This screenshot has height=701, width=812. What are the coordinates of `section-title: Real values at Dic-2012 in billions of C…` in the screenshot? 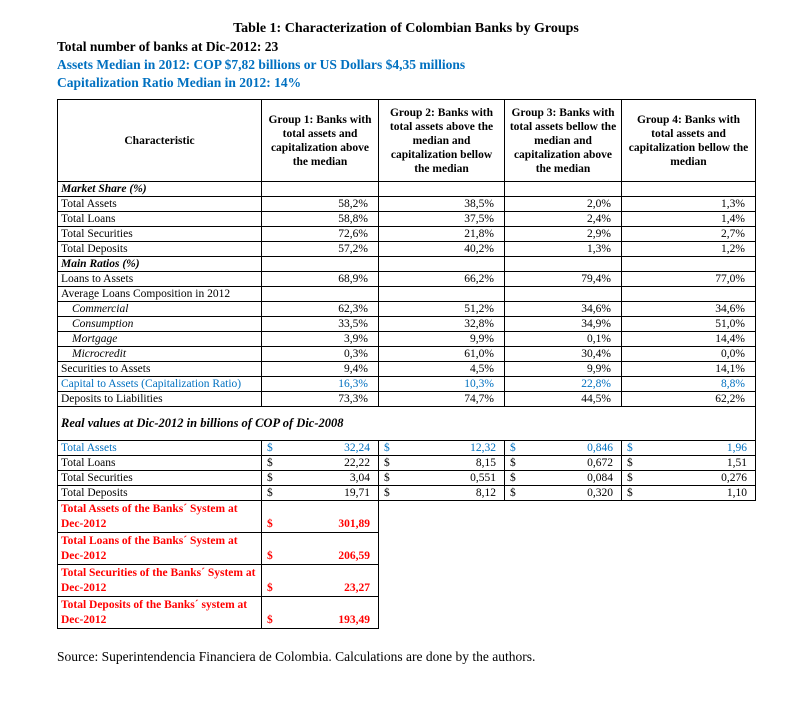 It's located at (406, 423).